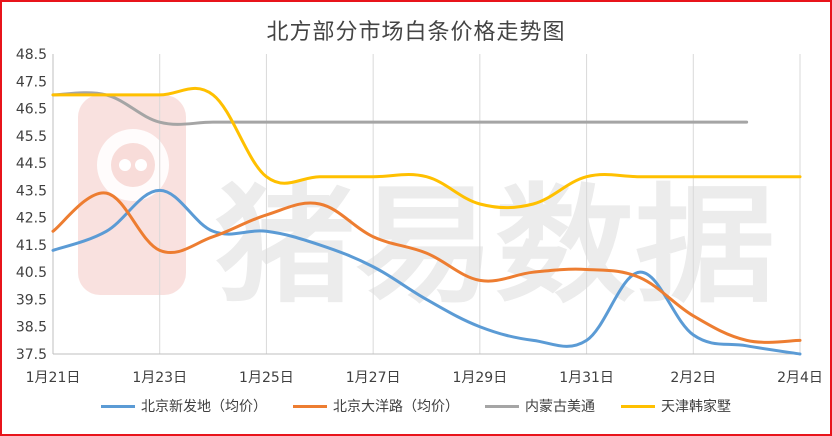 The width and height of the screenshot is (832, 436). I want to click on y-tick-label: 40.5, so click(31, 273).